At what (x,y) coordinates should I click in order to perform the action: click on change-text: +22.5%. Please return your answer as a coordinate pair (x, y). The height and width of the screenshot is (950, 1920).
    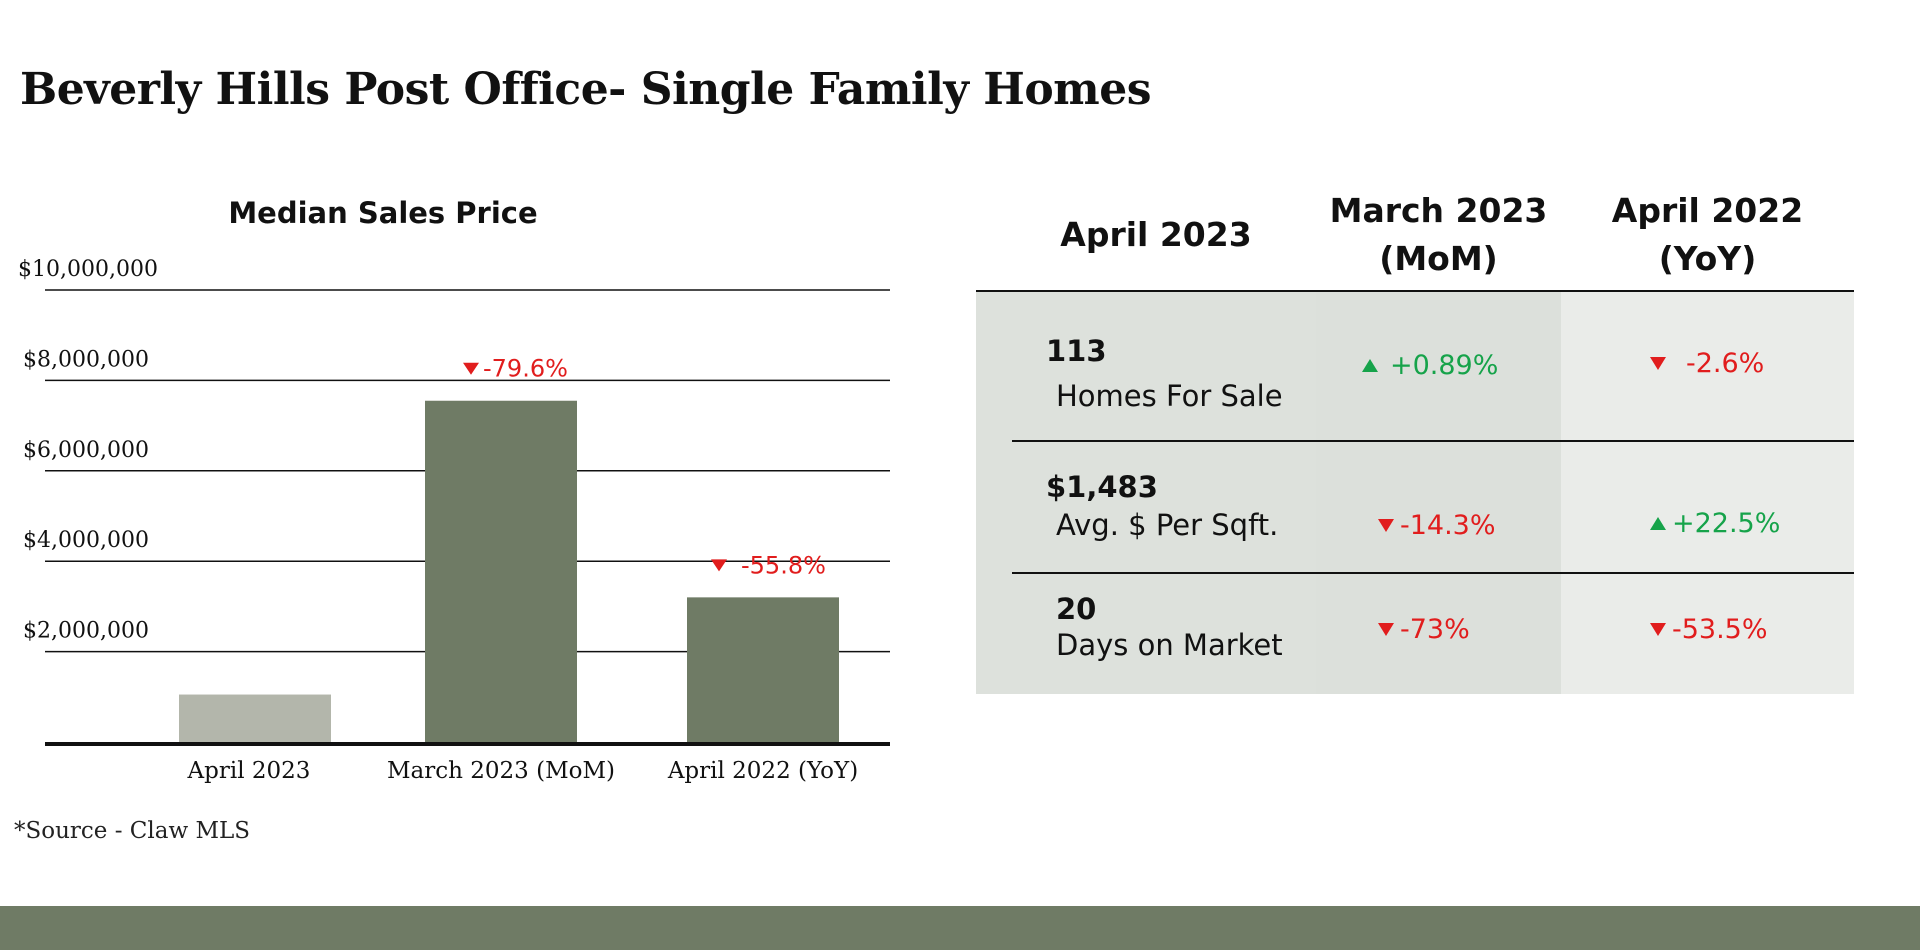
    Looking at the image, I should click on (1726, 523).